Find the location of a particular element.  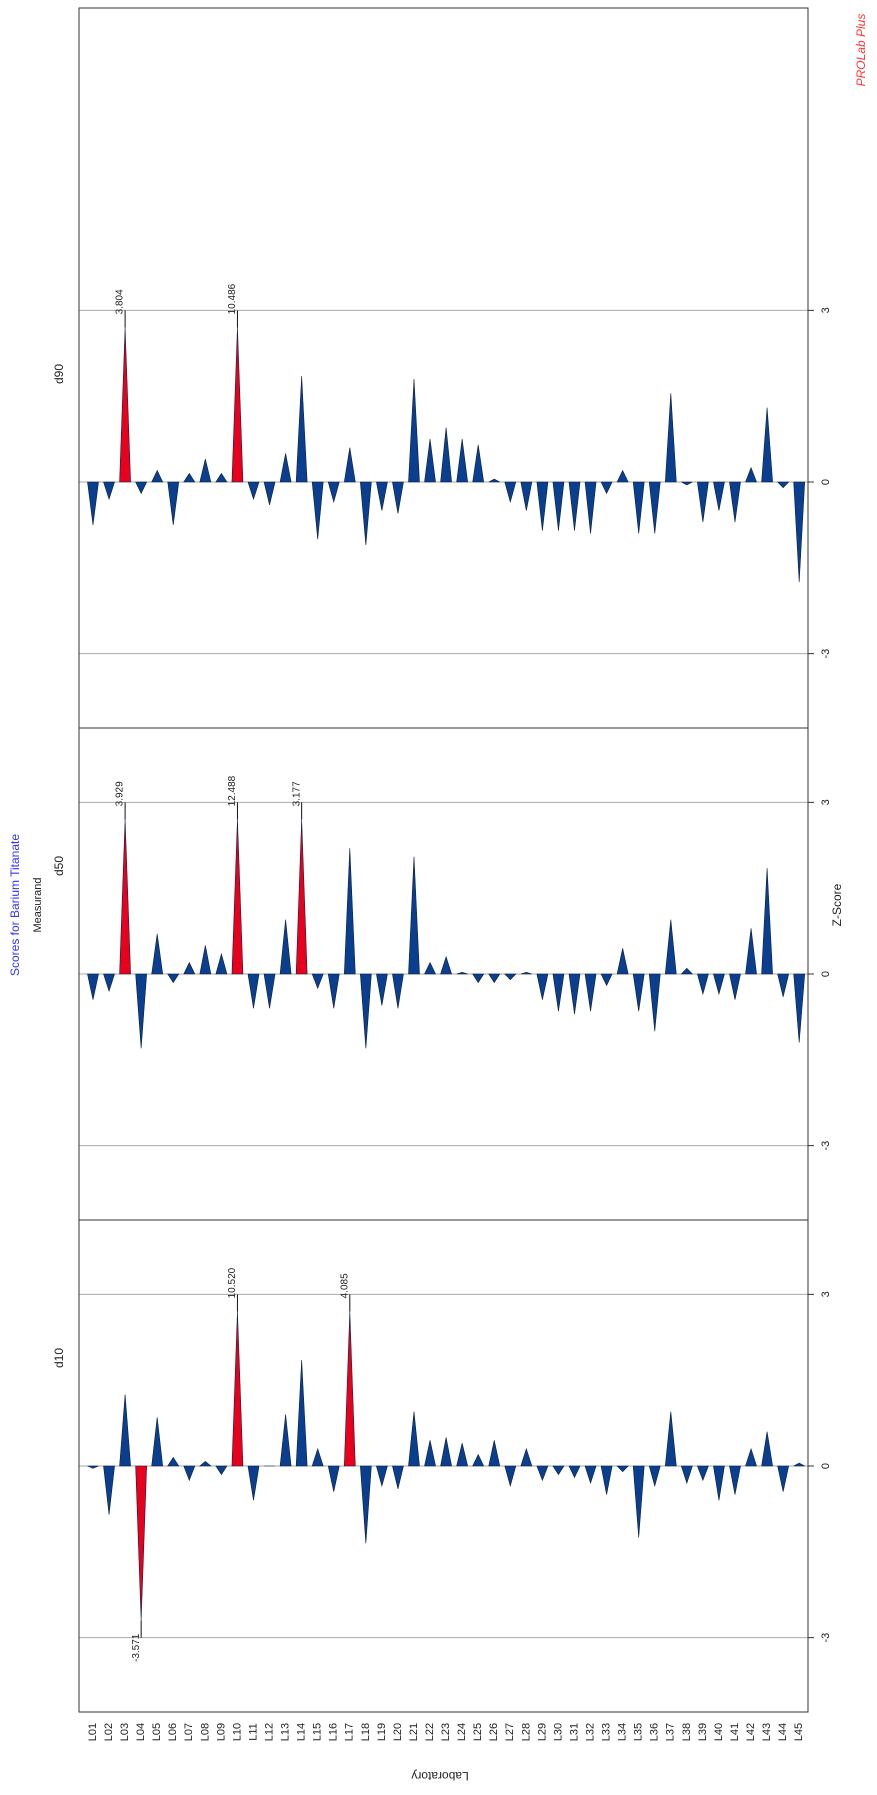

bar-d50-L39 is located at coordinates (703, 984).